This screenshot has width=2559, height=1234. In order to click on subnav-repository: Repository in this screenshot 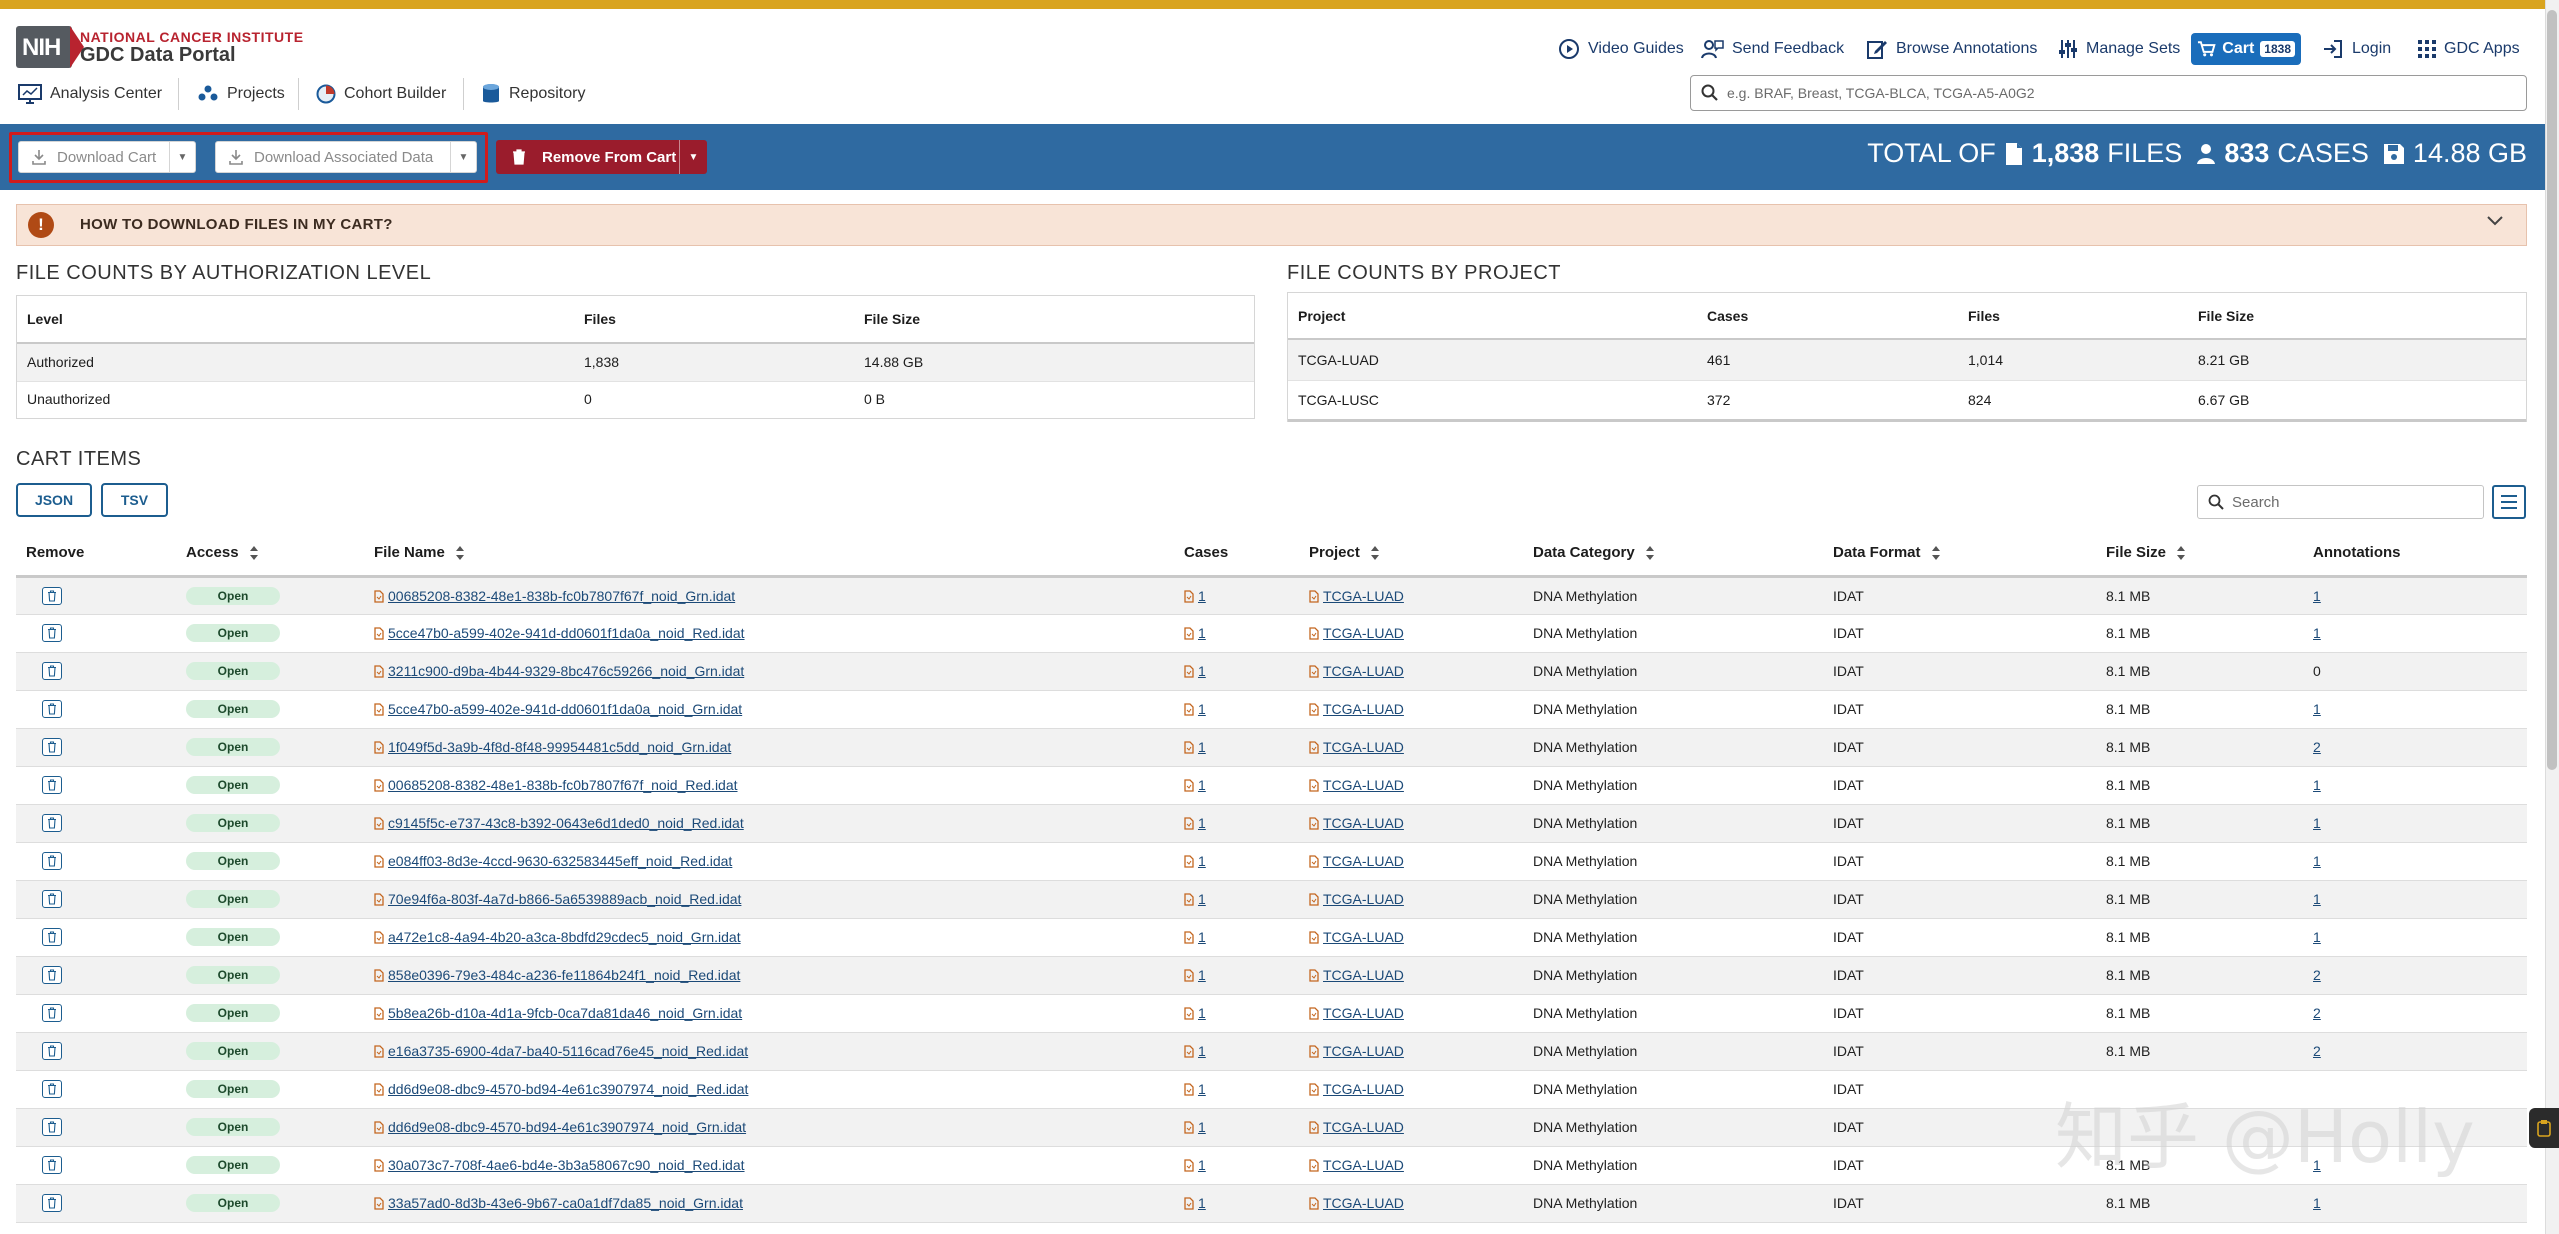, I will do `click(533, 94)`.